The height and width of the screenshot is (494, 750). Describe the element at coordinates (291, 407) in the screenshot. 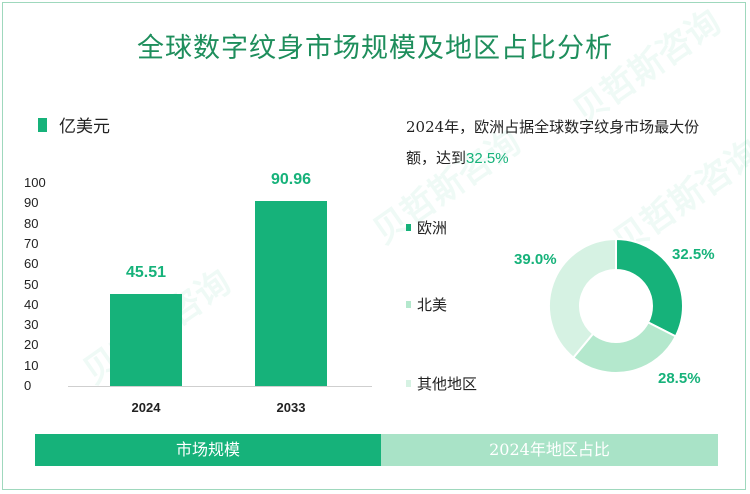

I see `x-tick-label: 2033` at that location.